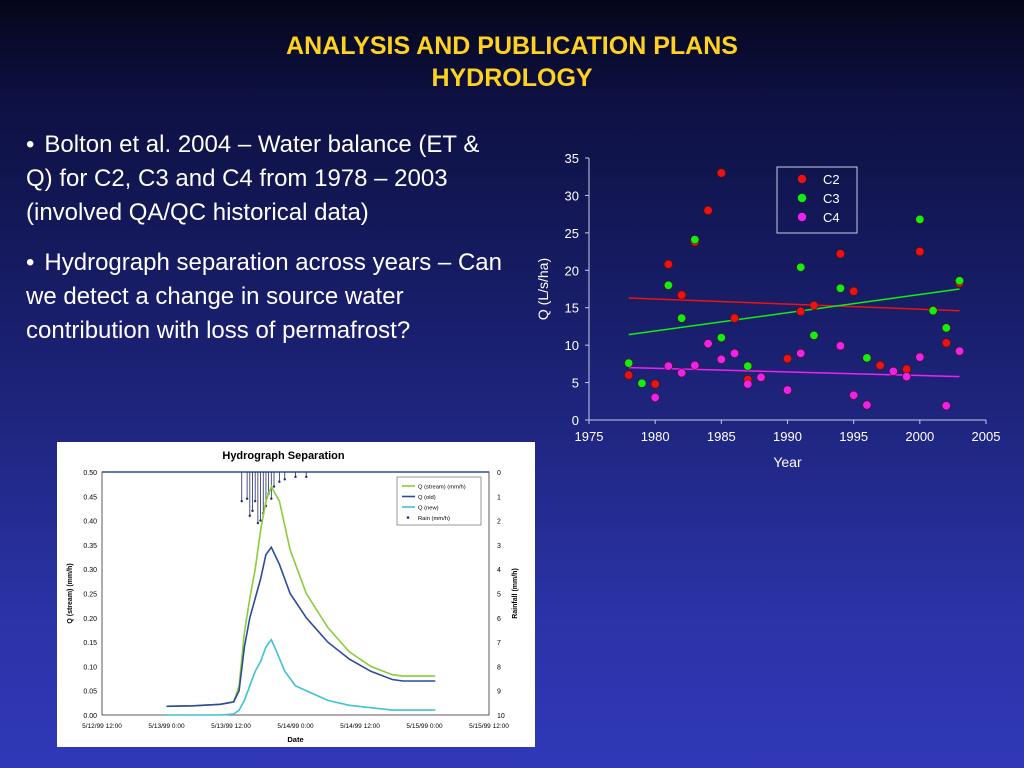  I want to click on y-tick-label: 10, so click(572, 345).